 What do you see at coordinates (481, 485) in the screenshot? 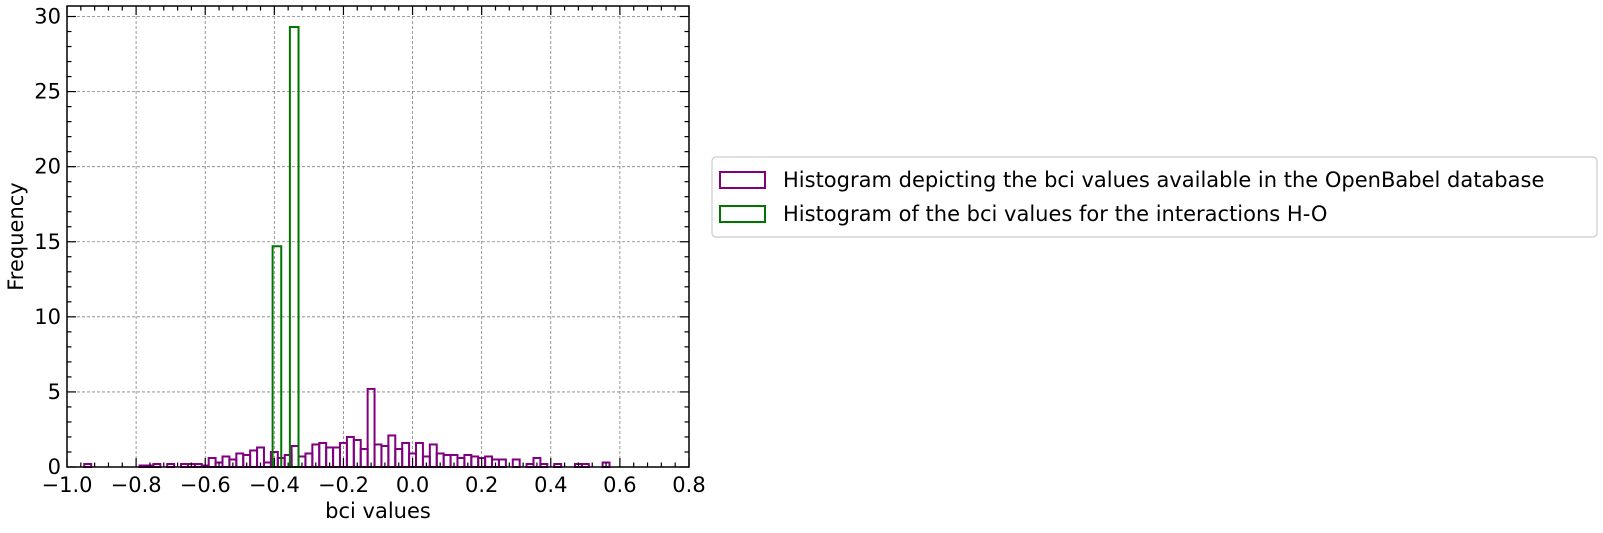
I see `x-tick-label: 0.2` at bounding box center [481, 485].